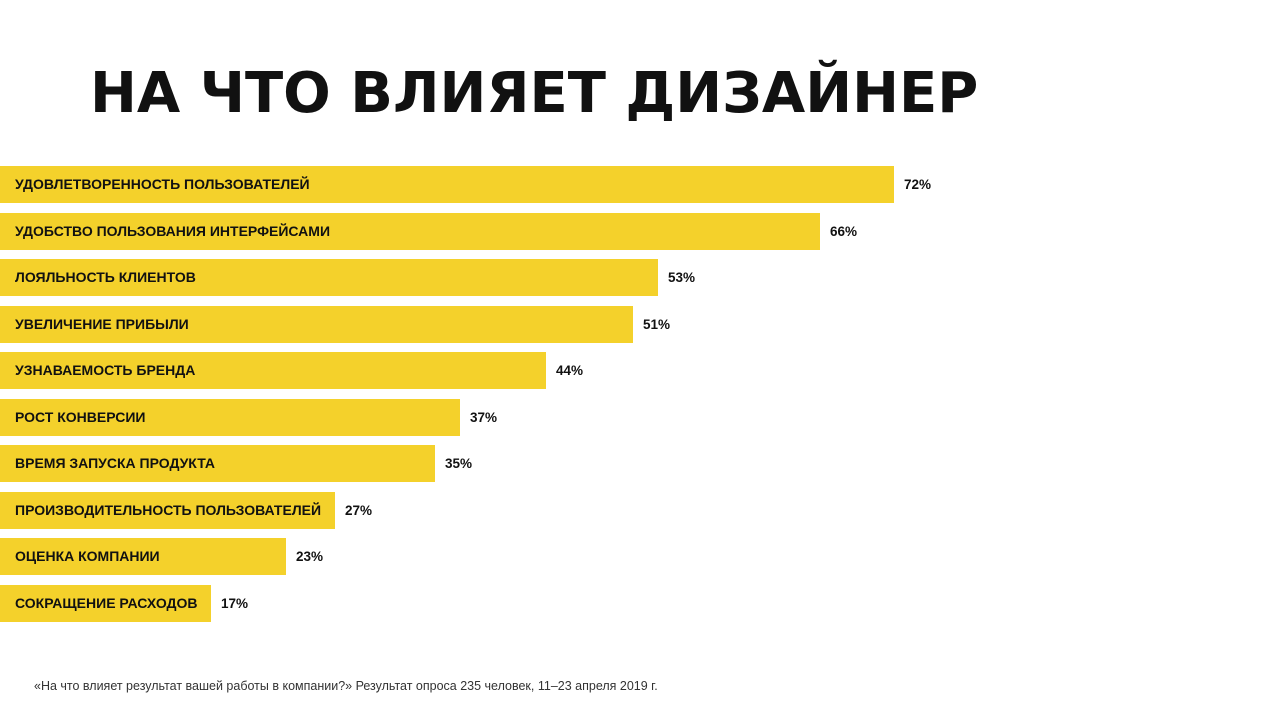 The image size is (1280, 720). I want to click on bar-row: РОСТ КОНВЕРСИИ 37%, so click(640, 417).